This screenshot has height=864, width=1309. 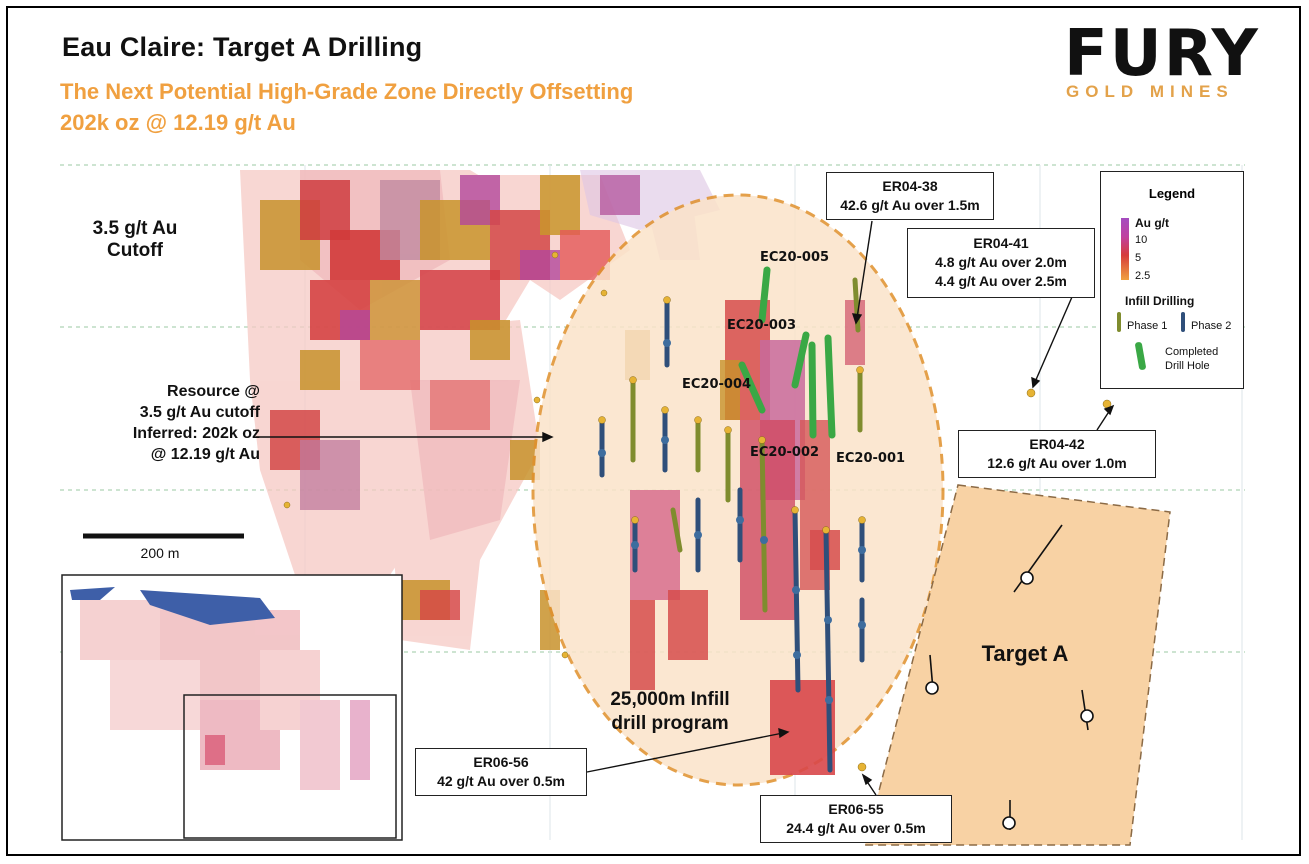 I want to click on fury-logo: FURY, so click(x=1162, y=54).